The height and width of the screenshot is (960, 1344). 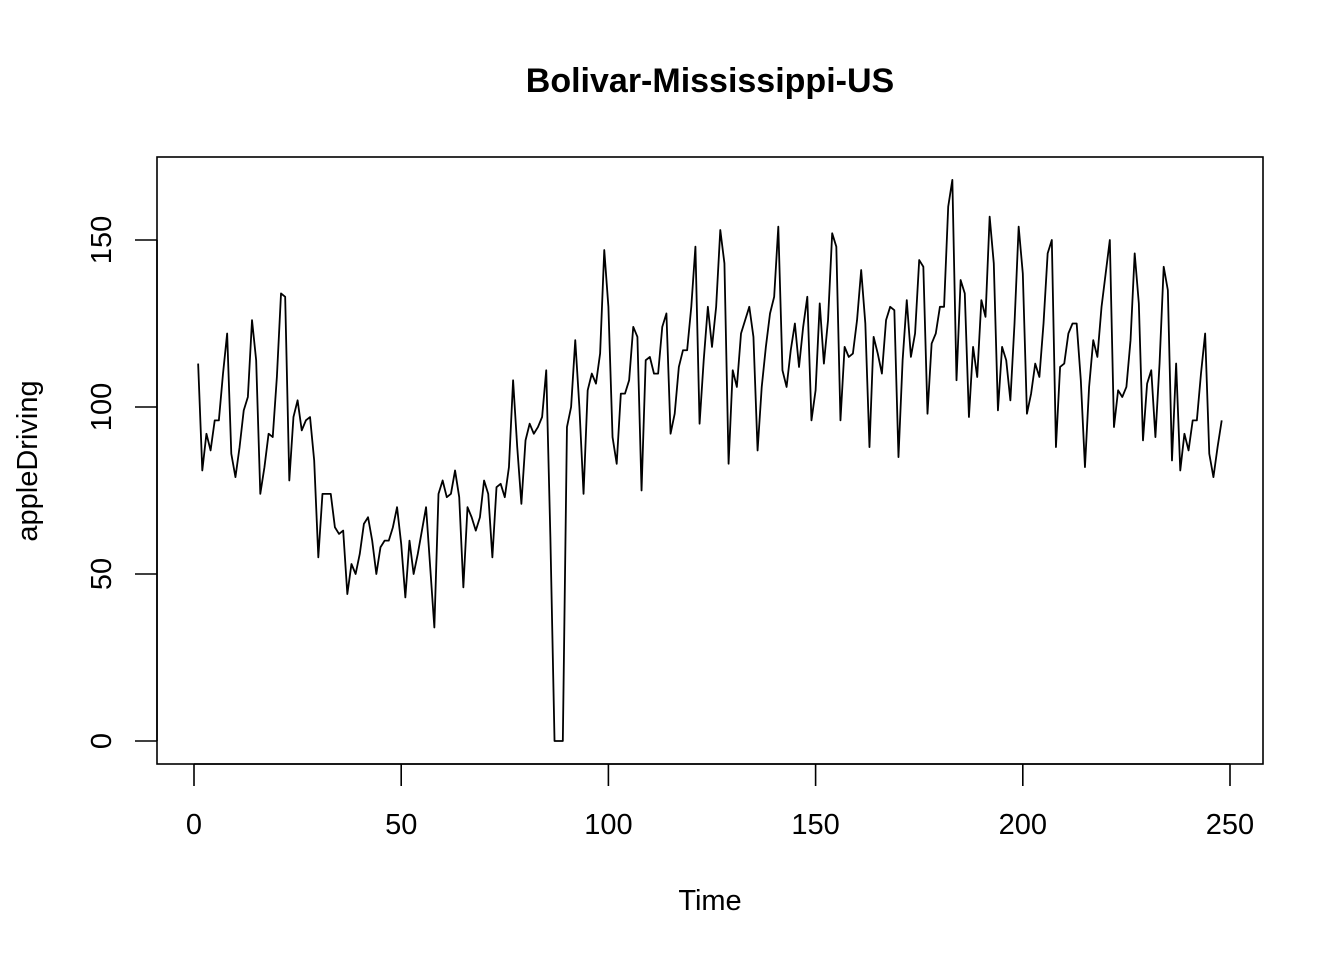 I want to click on y-axis: 0 50 100 150, so click(x=122, y=482).